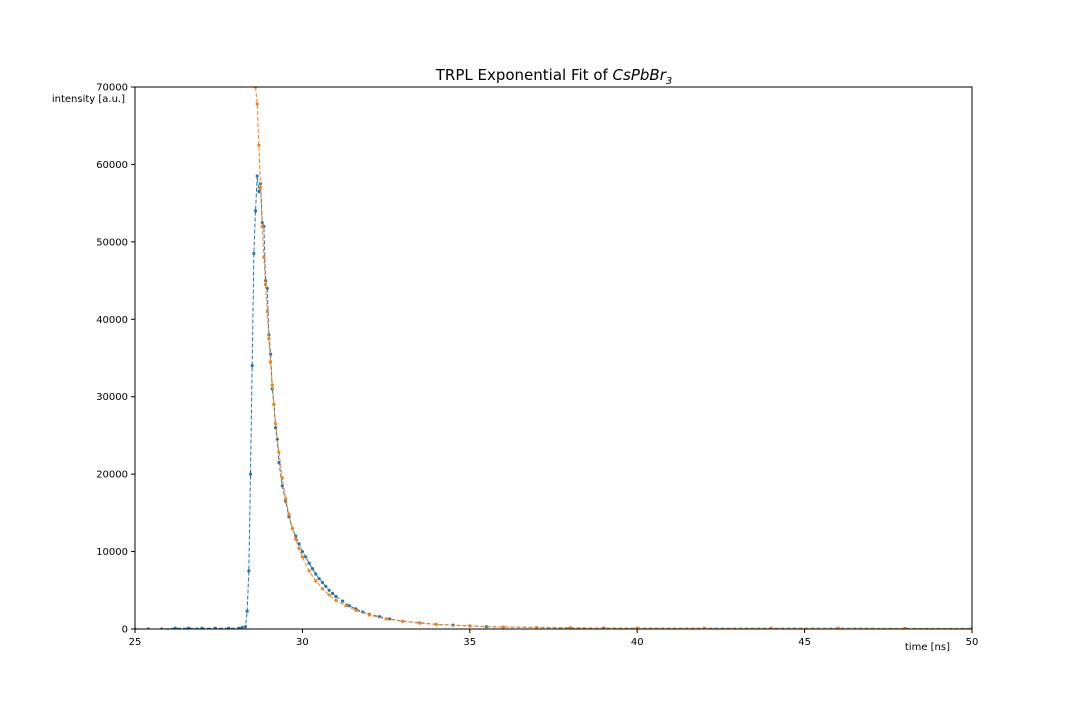  Describe the element at coordinates (554, 76) in the screenshot. I see `chart-title: TRPL Exponential Fit of CsPbBr3` at that location.